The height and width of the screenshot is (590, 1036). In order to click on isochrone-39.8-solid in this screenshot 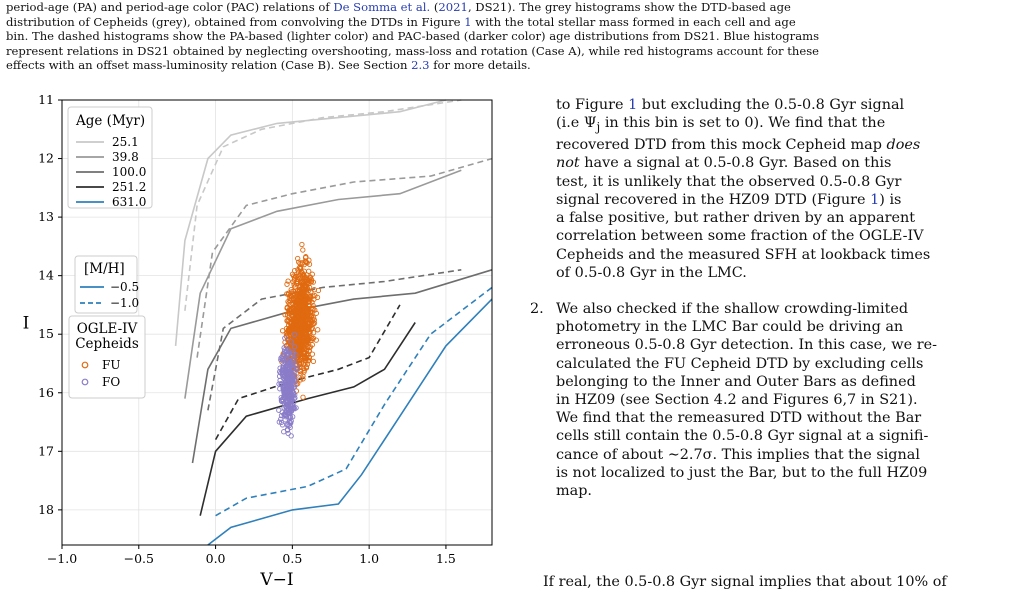, I will do `click(323, 284)`.